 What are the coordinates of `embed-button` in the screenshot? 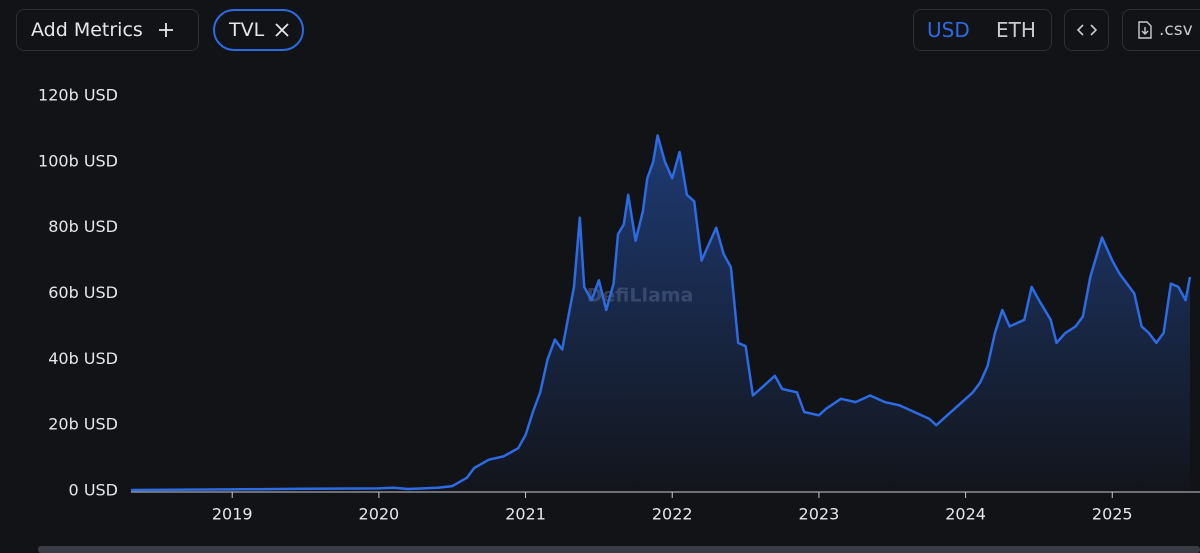 It's located at (1086, 30).